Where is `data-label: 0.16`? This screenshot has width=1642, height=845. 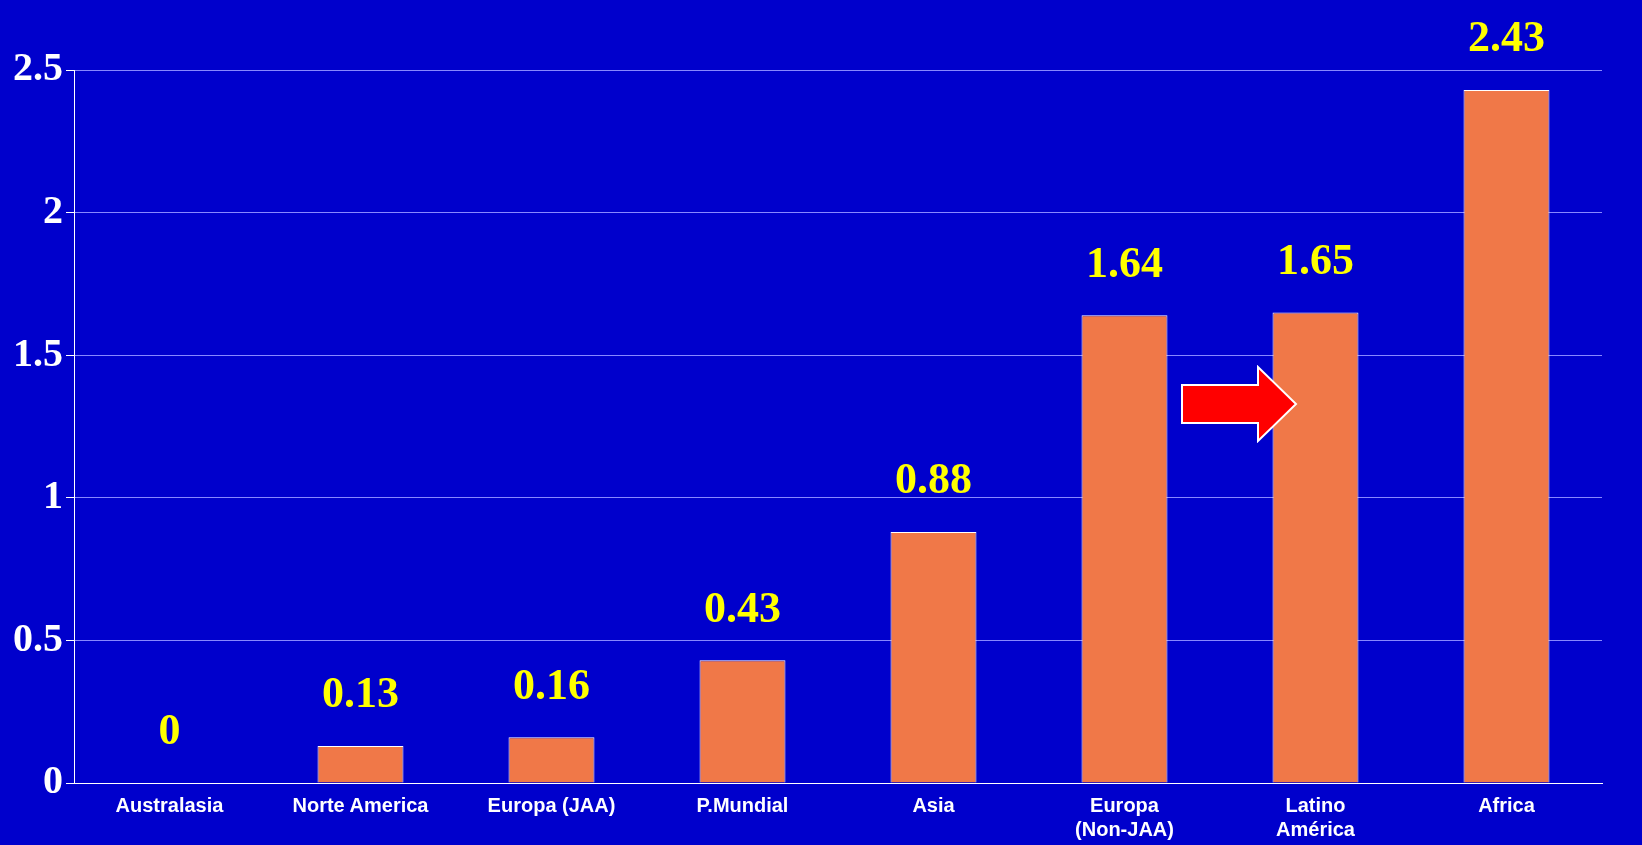 data-label: 0.16 is located at coordinates (551, 684).